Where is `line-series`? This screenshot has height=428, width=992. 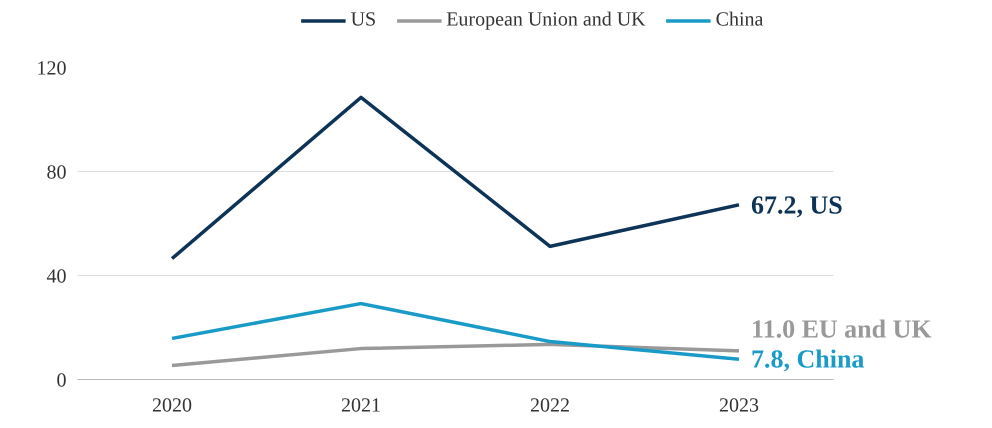
line-series is located at coordinates (455, 331).